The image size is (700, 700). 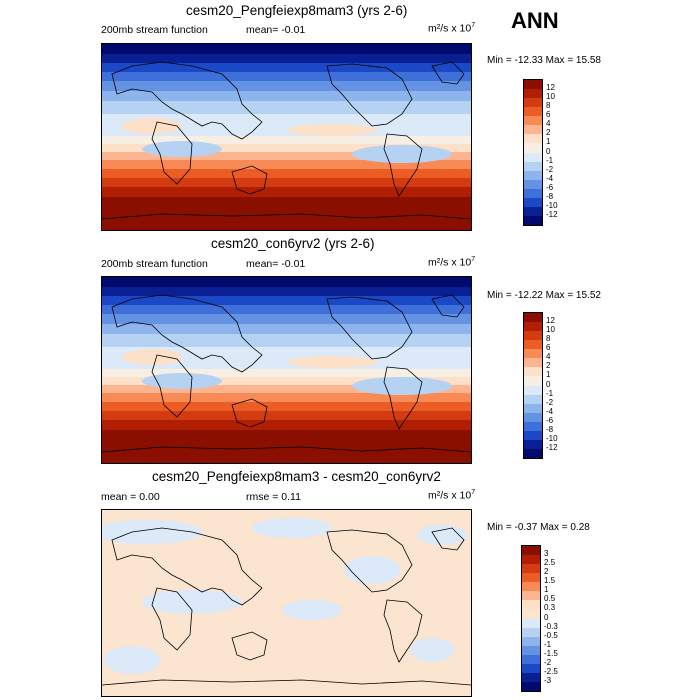 I want to click on colorbar-tick-label: 0.5, so click(x=550, y=599).